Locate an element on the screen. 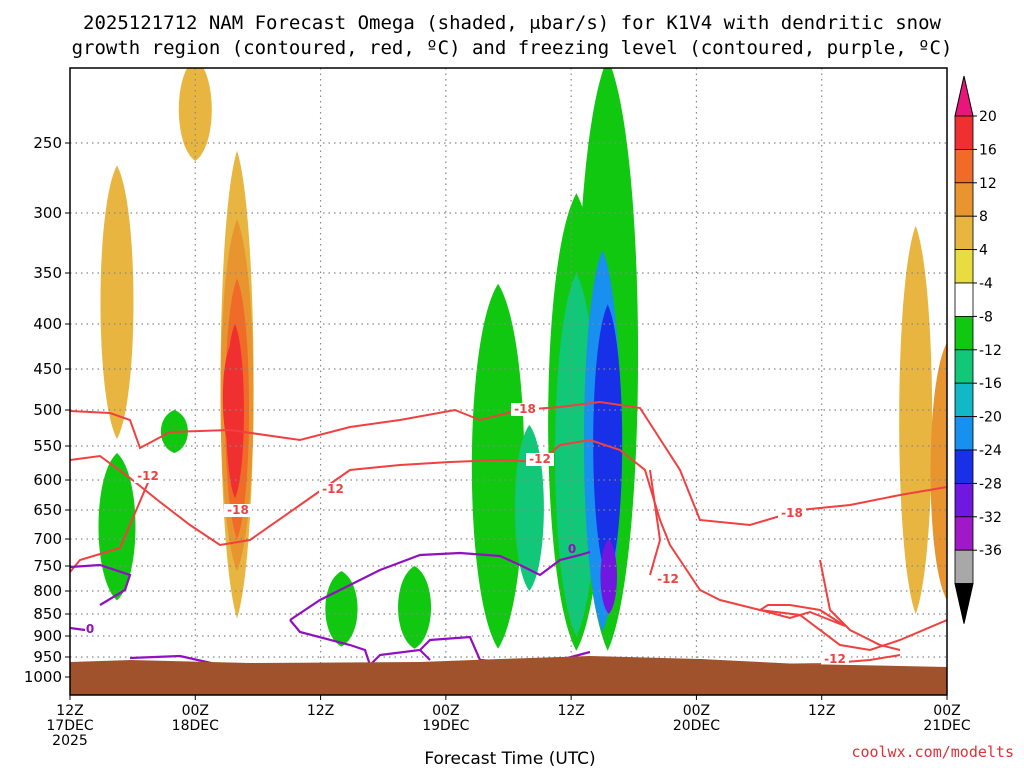 The image size is (1024, 768). x-tick-label: 17DEC is located at coordinates (69, 726).